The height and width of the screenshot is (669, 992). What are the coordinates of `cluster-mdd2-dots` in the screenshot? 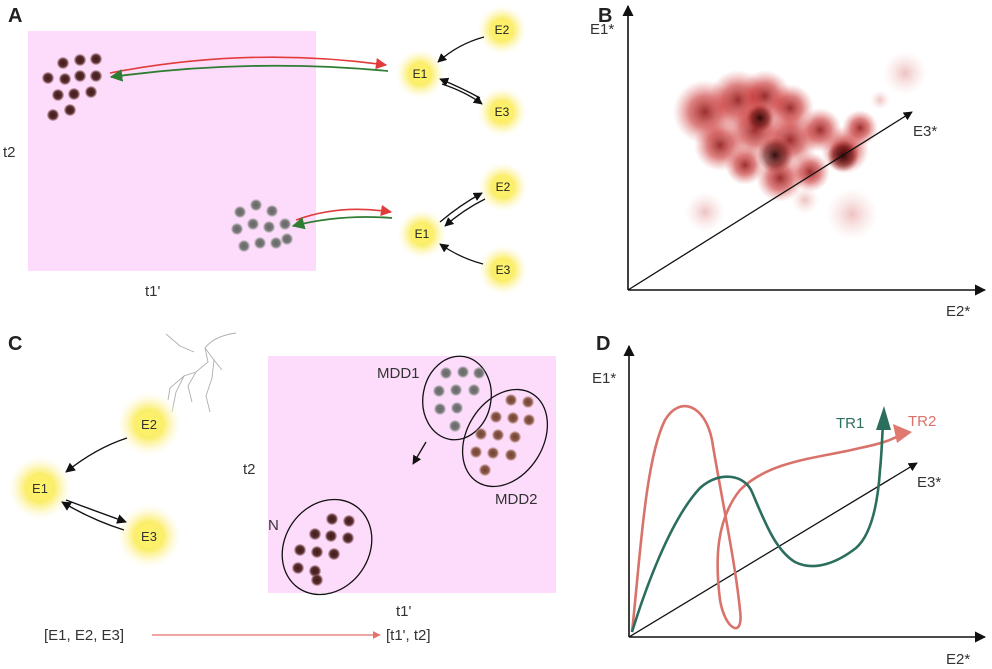 It's located at (502, 435).